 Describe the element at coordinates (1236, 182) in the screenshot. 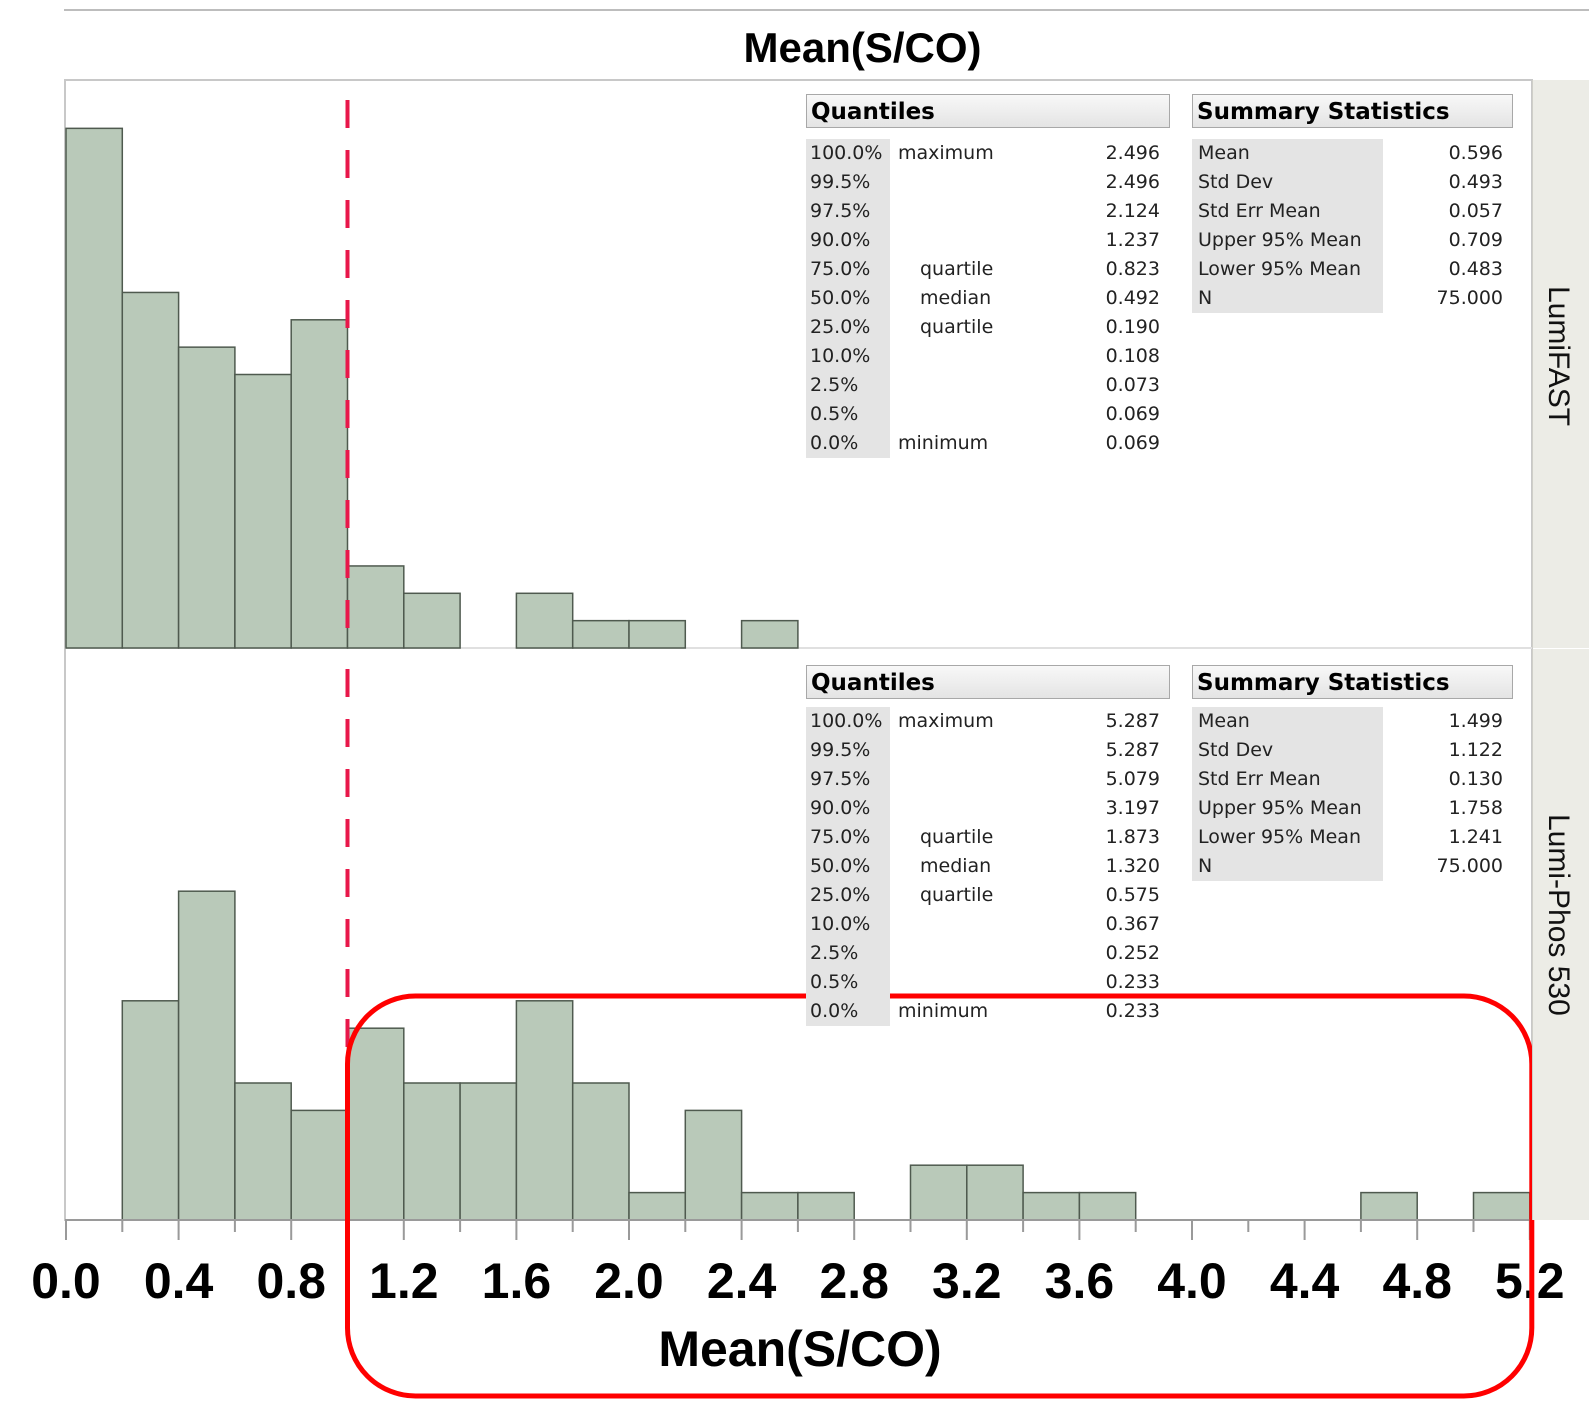

I see `summary-name: Std Dev` at that location.